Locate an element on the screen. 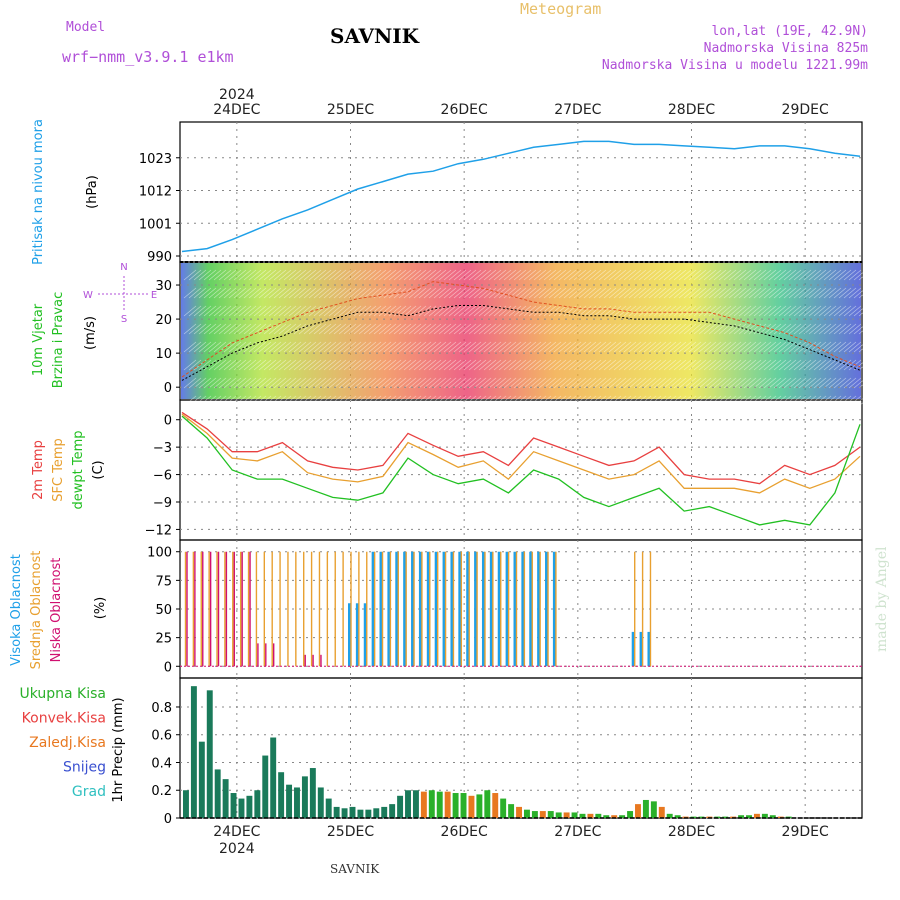  date-tick-bottom: 25DEC is located at coordinates (350, 832).